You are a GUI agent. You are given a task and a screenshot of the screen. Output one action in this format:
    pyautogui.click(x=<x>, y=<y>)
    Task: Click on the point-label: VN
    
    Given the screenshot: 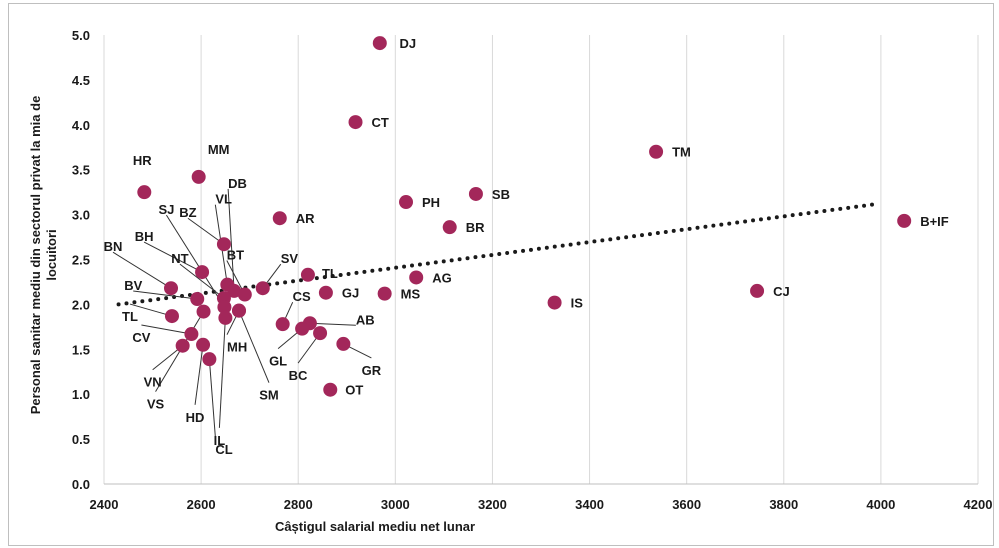 What is the action you would take?
    pyautogui.click(x=153, y=382)
    